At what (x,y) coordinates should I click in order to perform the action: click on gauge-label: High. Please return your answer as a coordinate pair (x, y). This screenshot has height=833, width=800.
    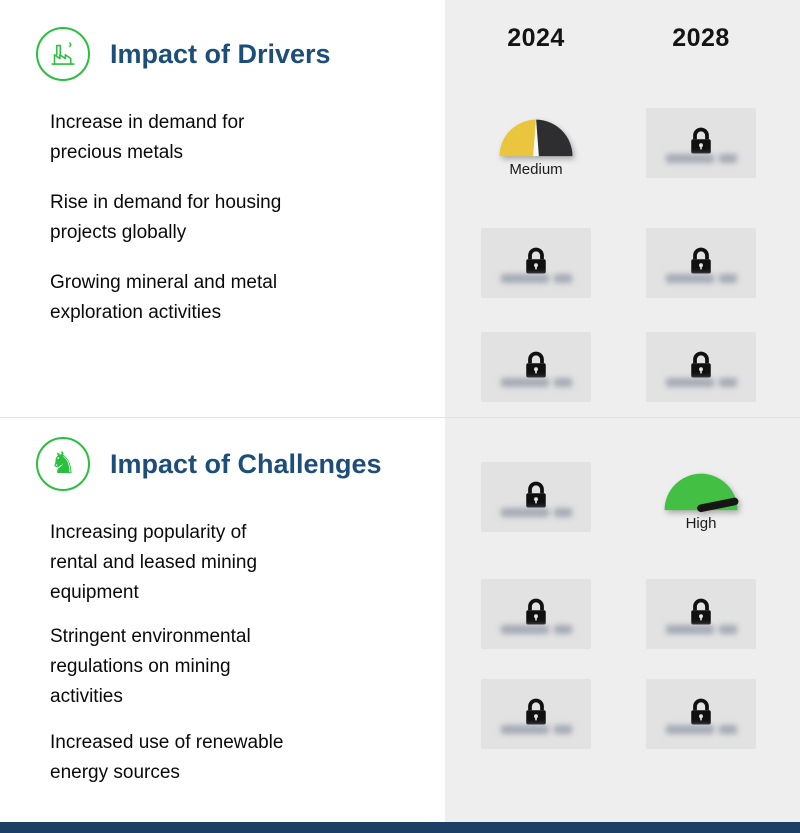
    Looking at the image, I should click on (701, 523).